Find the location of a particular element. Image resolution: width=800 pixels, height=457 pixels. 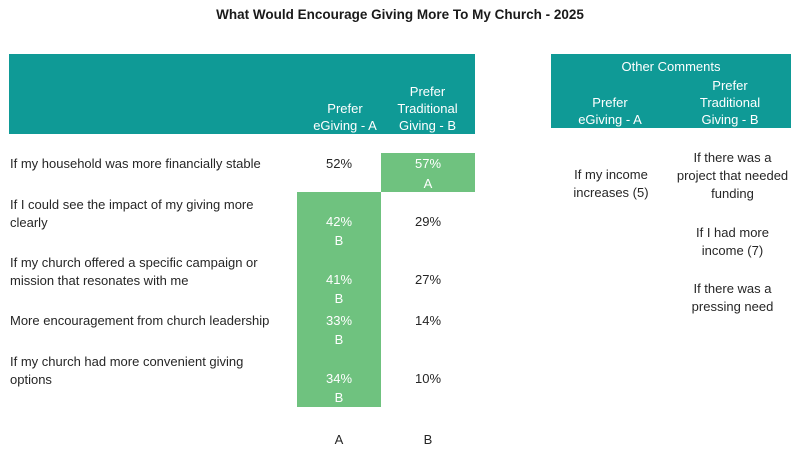

row4-value-b: 14% is located at coordinates (428, 320).